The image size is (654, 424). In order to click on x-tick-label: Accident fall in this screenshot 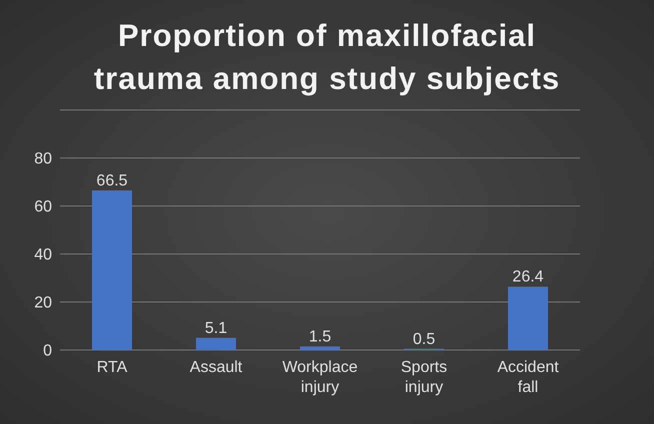, I will do `click(528, 377)`.